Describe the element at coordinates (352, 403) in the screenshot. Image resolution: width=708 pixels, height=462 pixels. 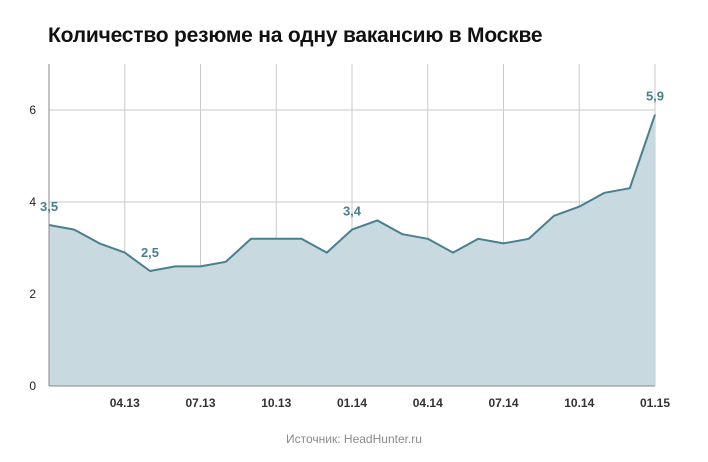
I see `x-tick-label: 01.14` at that location.